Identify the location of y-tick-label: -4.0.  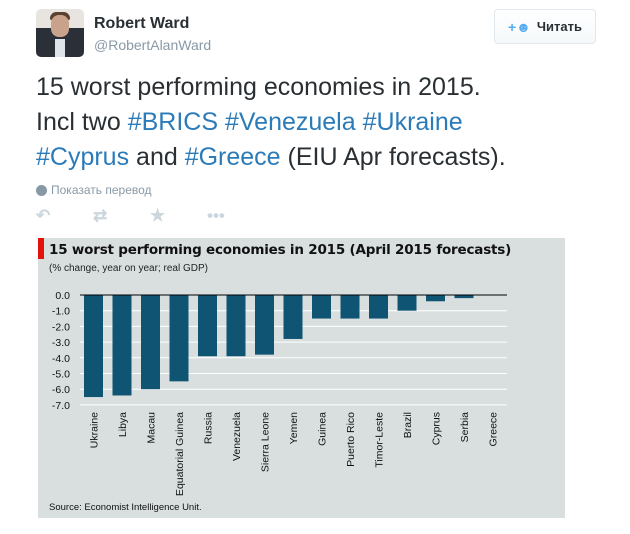
(61, 359).